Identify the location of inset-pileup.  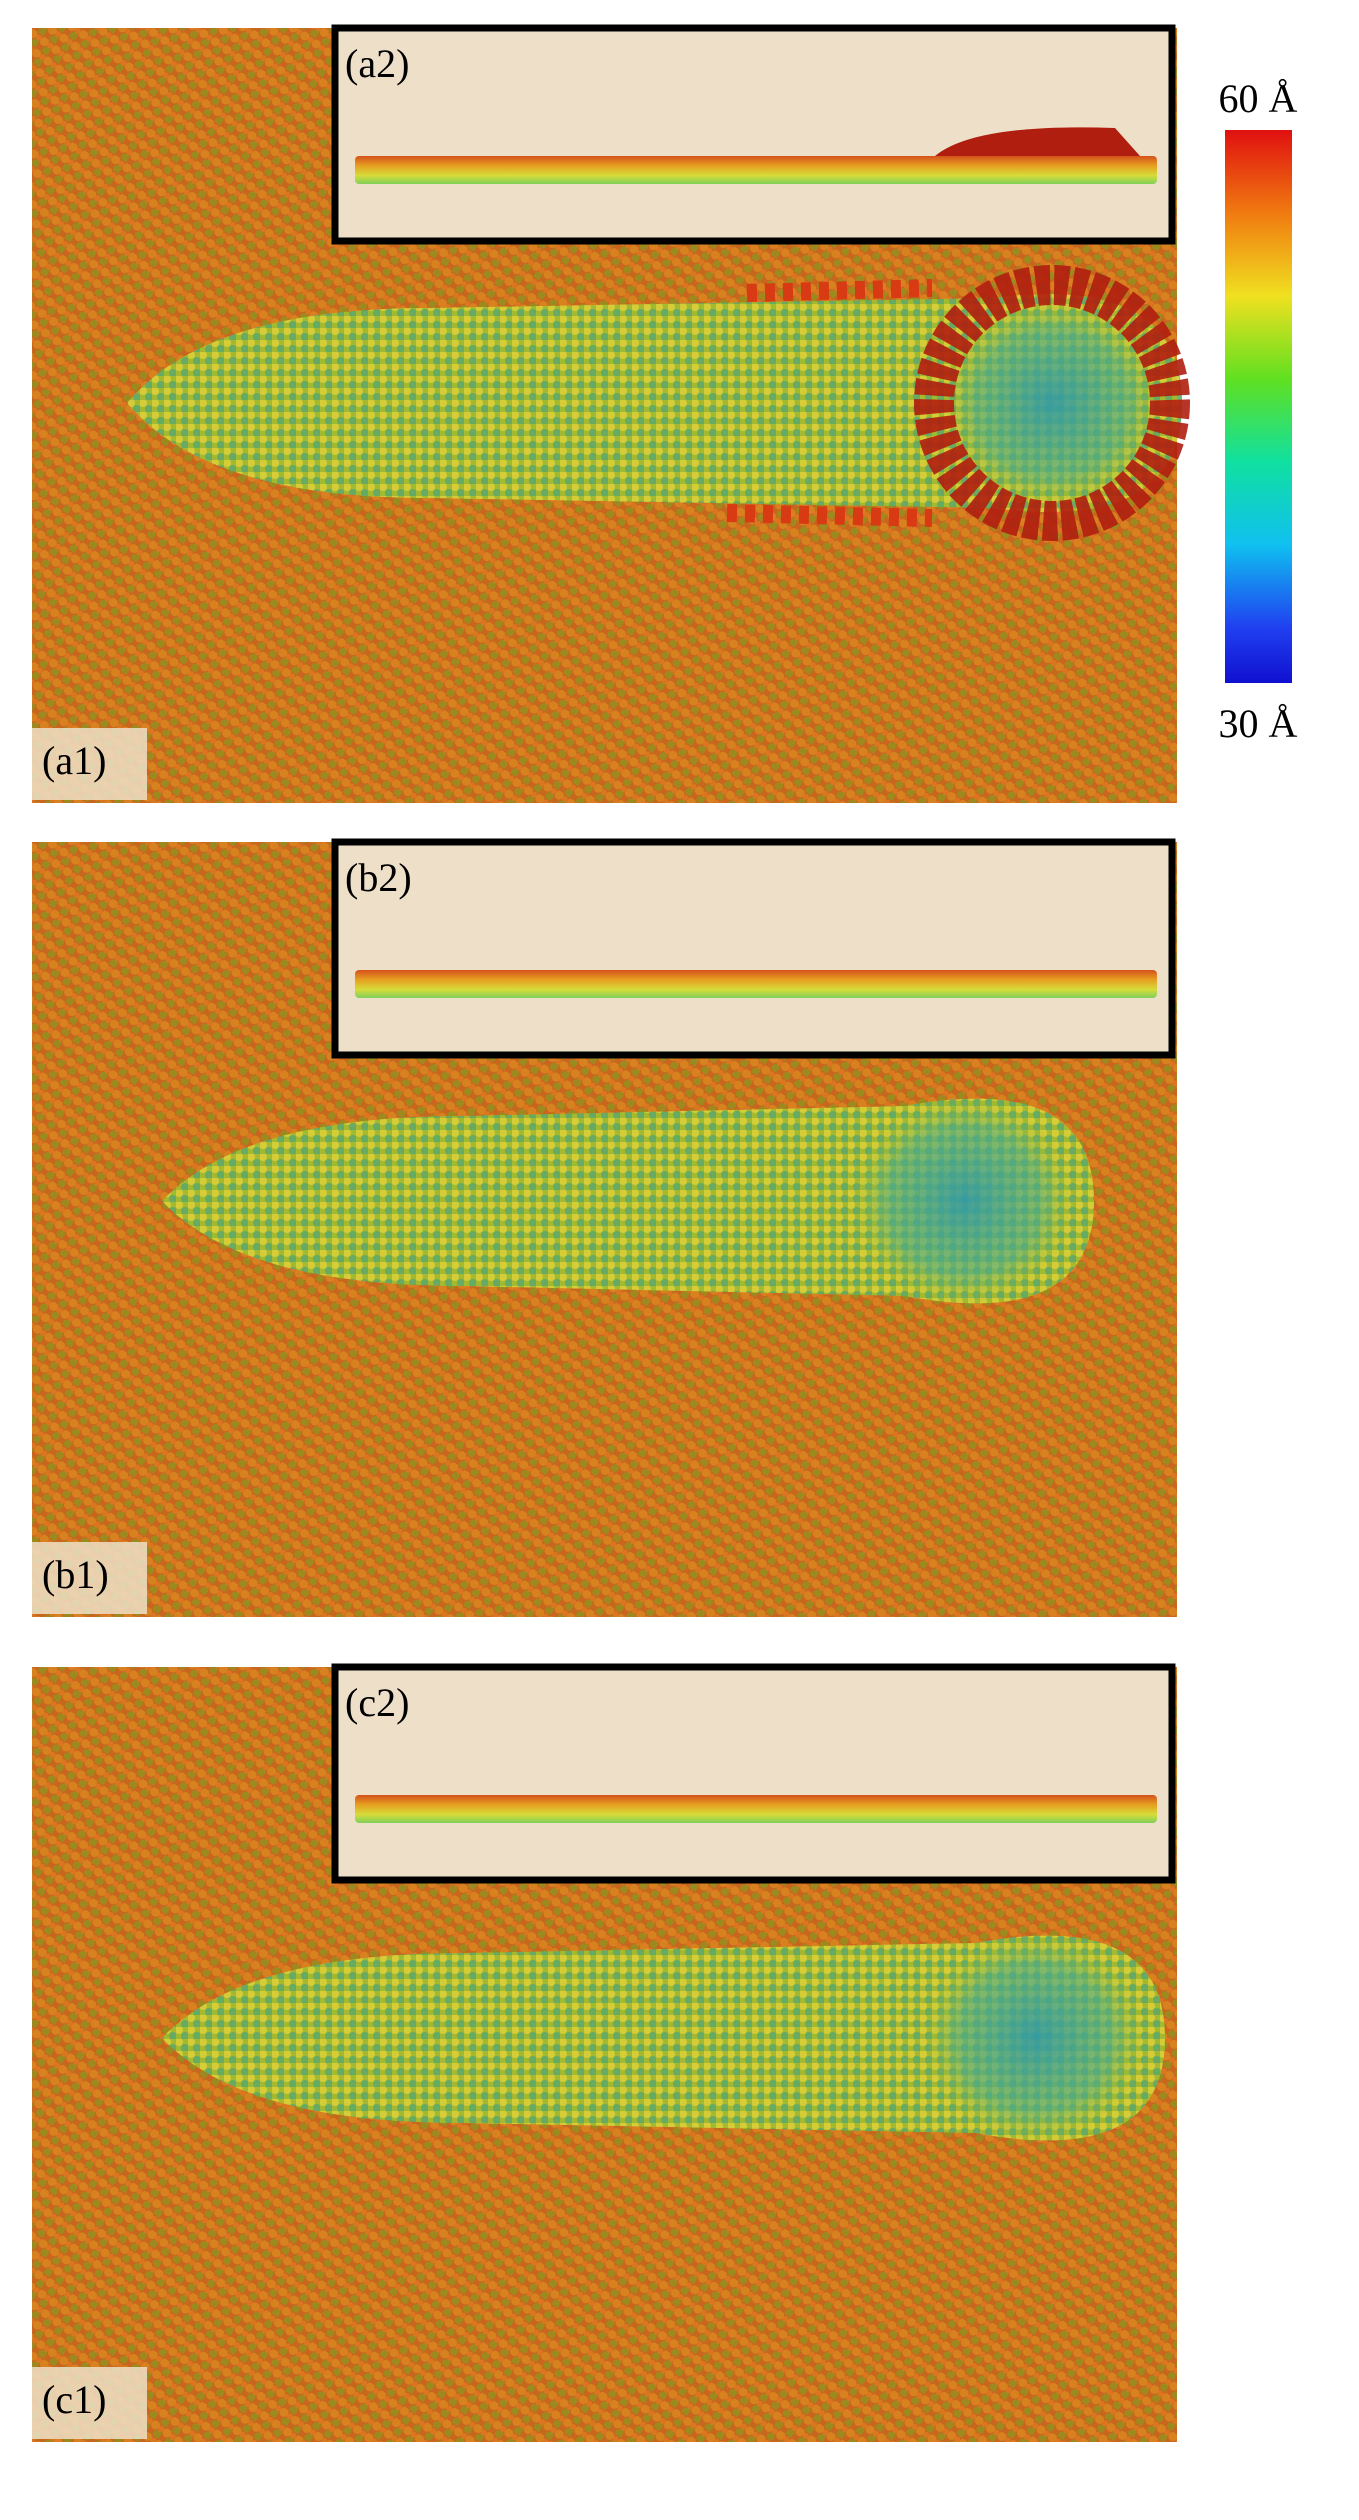
(1037, 141).